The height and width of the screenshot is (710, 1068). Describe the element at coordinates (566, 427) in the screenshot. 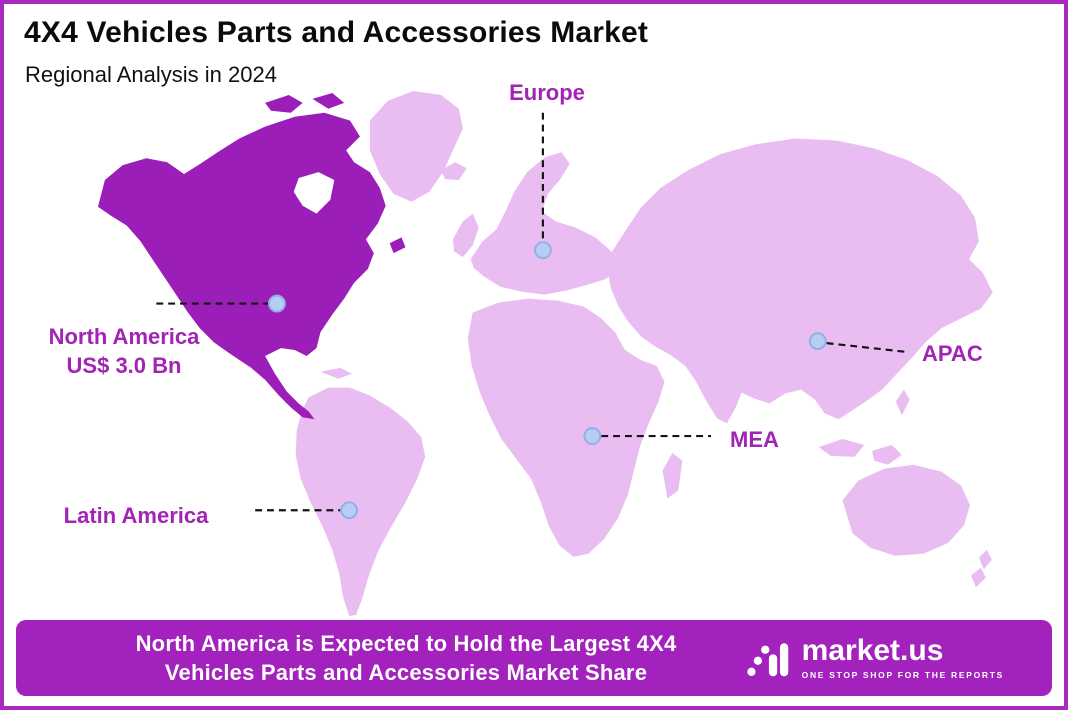

I see `continent-africa` at that location.